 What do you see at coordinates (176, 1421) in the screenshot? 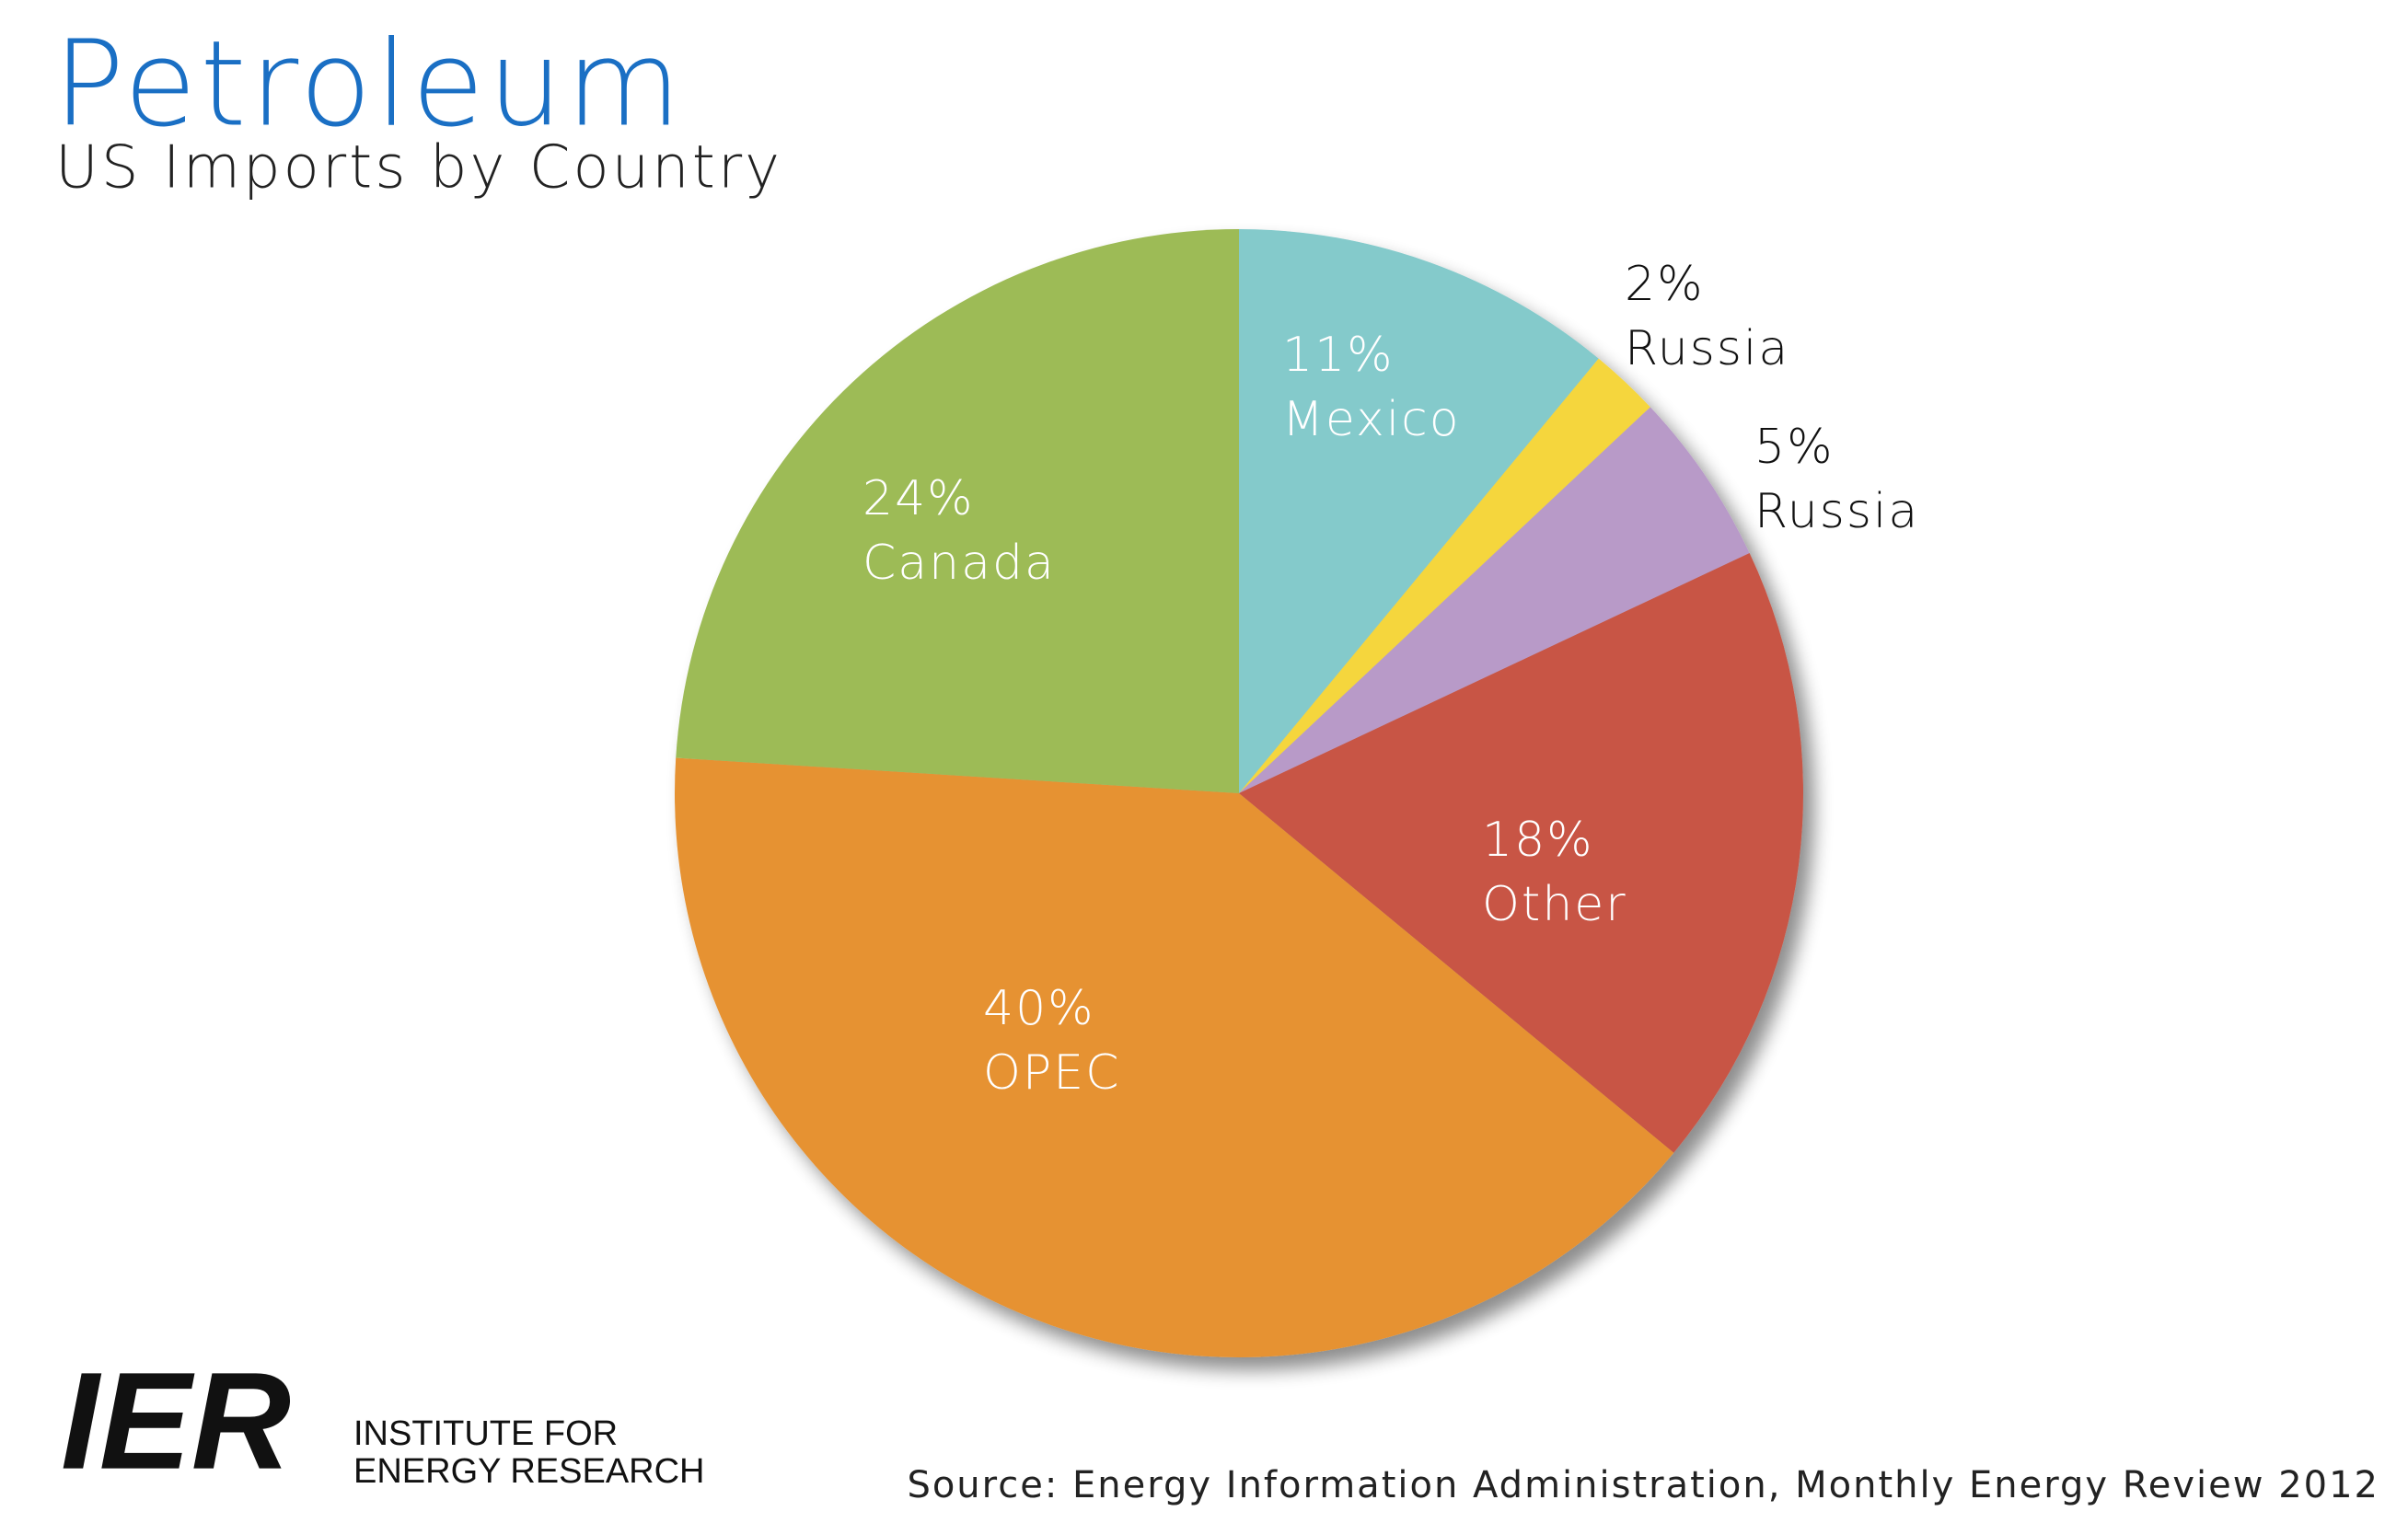
I see `logo-mark: IER` at bounding box center [176, 1421].